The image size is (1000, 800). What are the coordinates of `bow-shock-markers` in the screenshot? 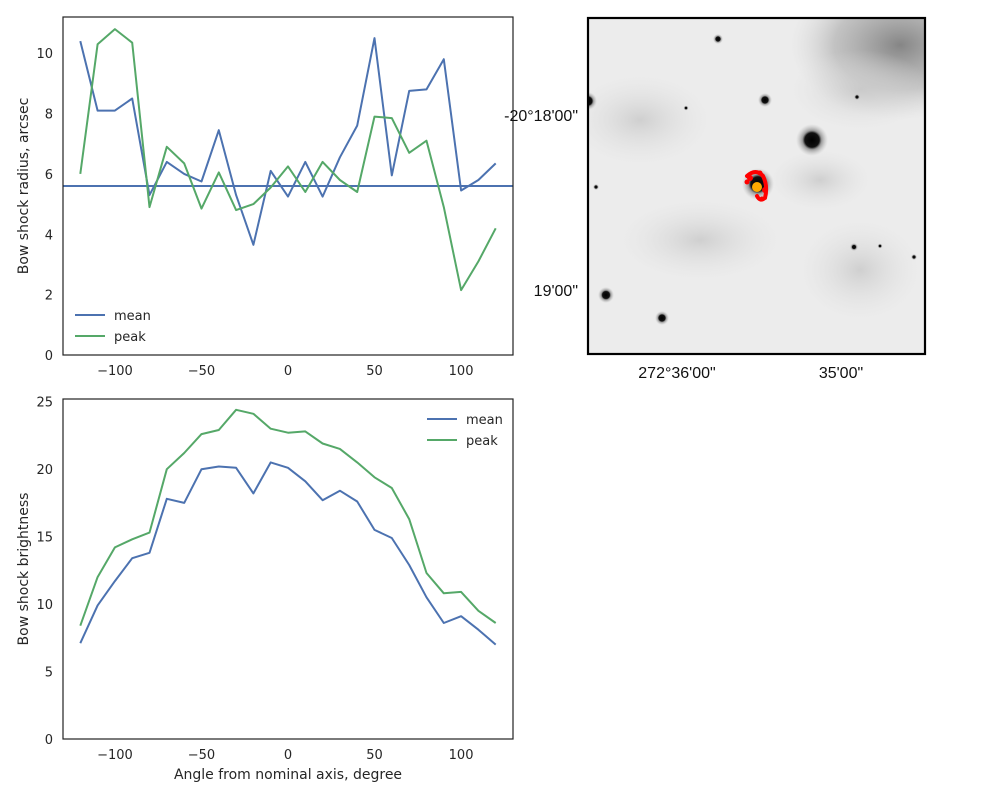 It's located at (756, 186).